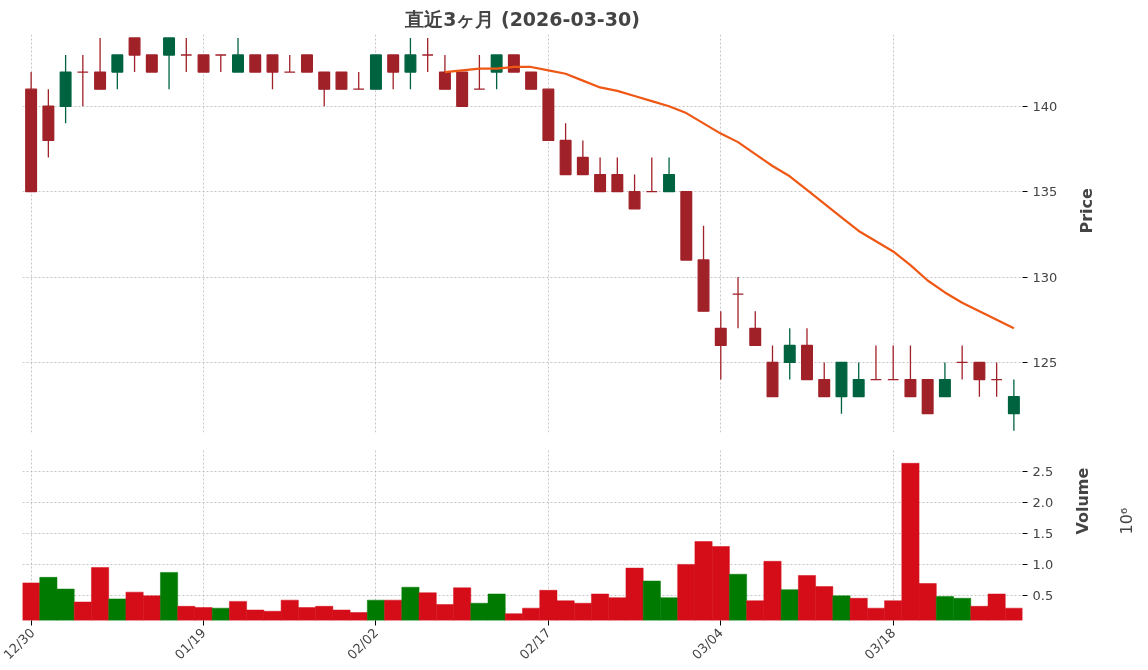 The width and height of the screenshot is (1148, 670). What do you see at coordinates (1086, 210) in the screenshot?
I see `y-axis-title: Price` at bounding box center [1086, 210].